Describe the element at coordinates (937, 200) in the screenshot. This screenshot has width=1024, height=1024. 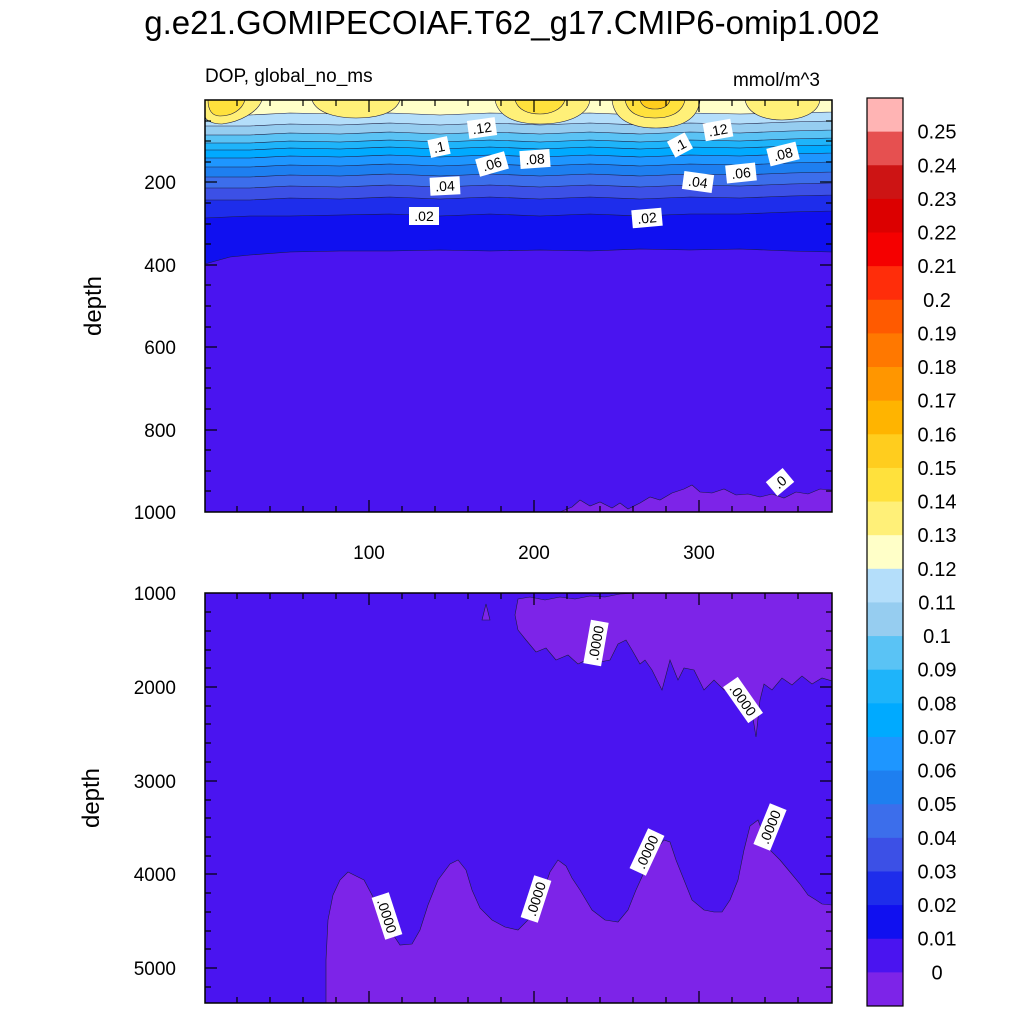
I see `colorbar-label: 0.23` at that location.